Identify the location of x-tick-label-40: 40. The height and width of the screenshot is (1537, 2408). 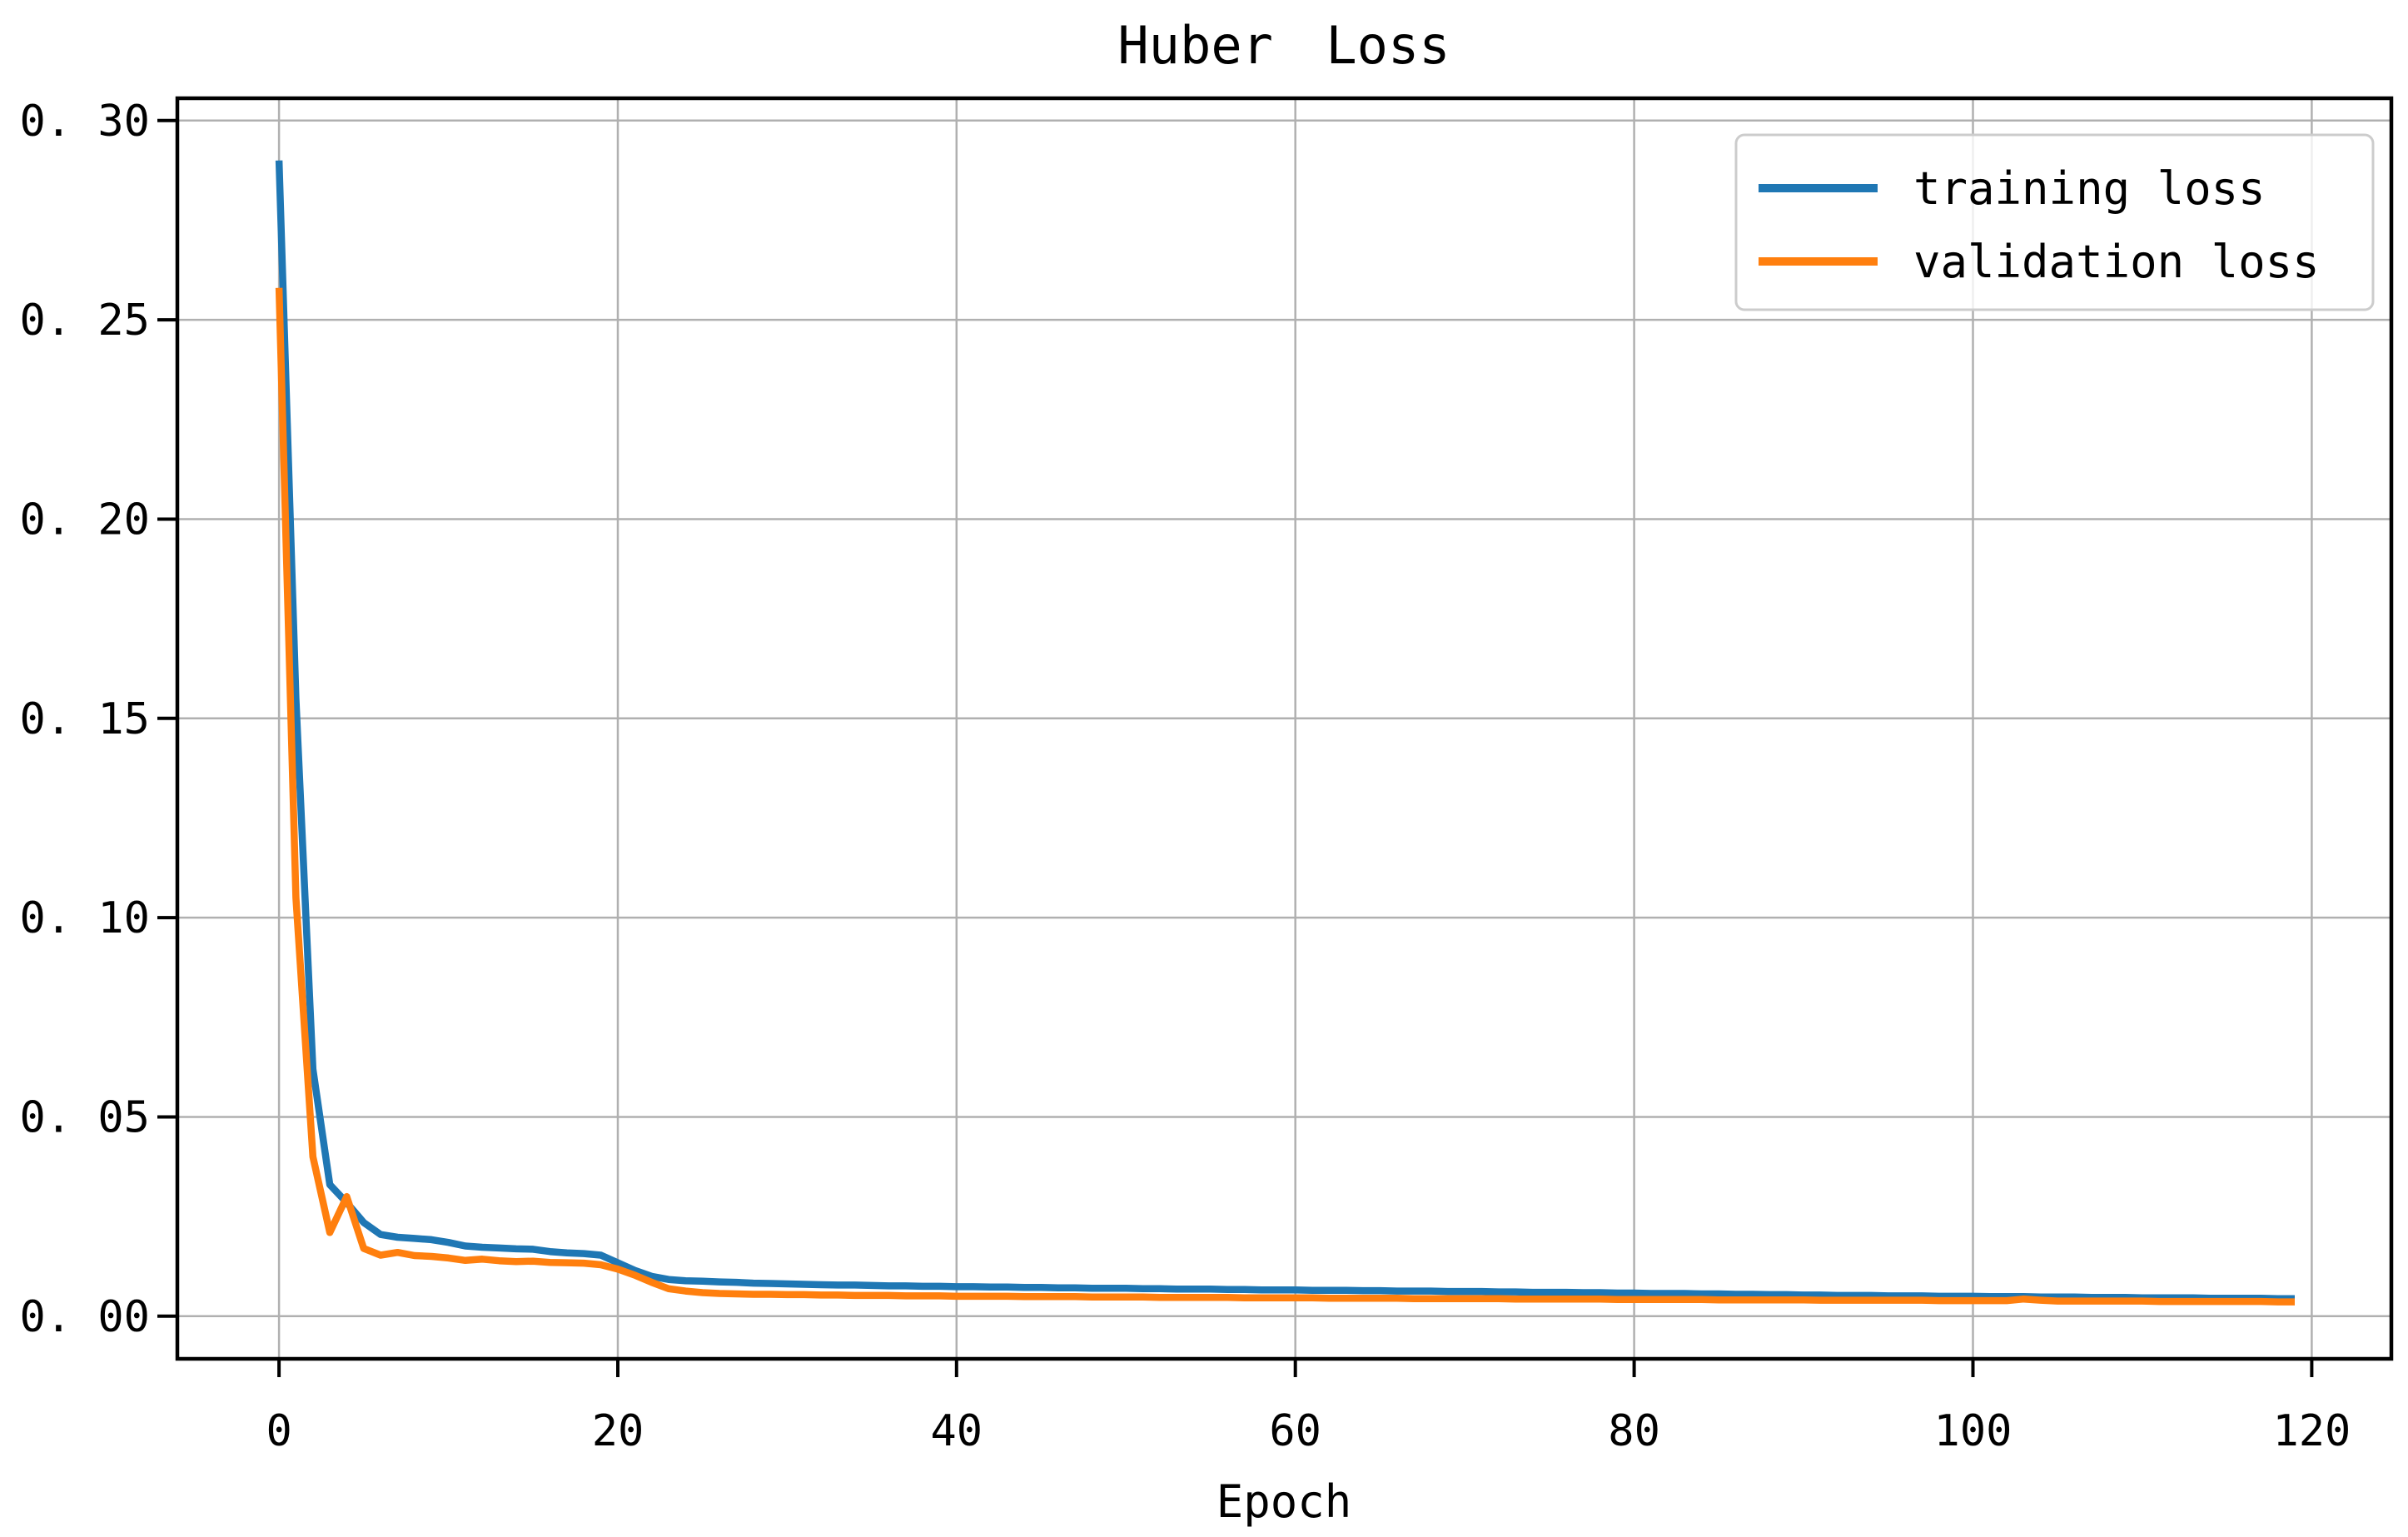
(956, 1431).